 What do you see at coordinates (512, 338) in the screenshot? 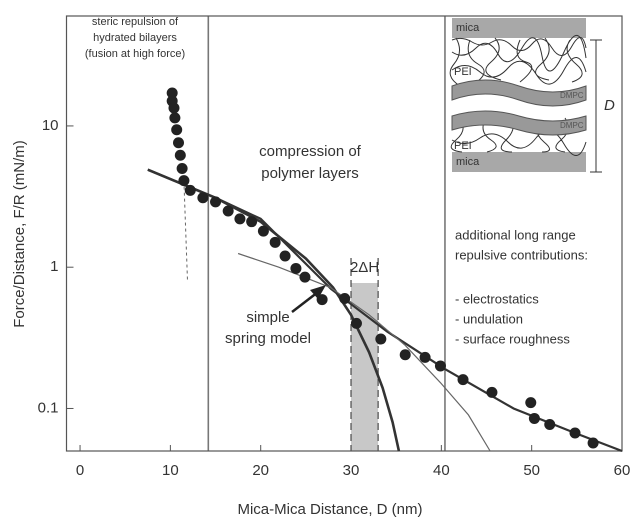
I see `annotation: - surface roughness` at bounding box center [512, 338].